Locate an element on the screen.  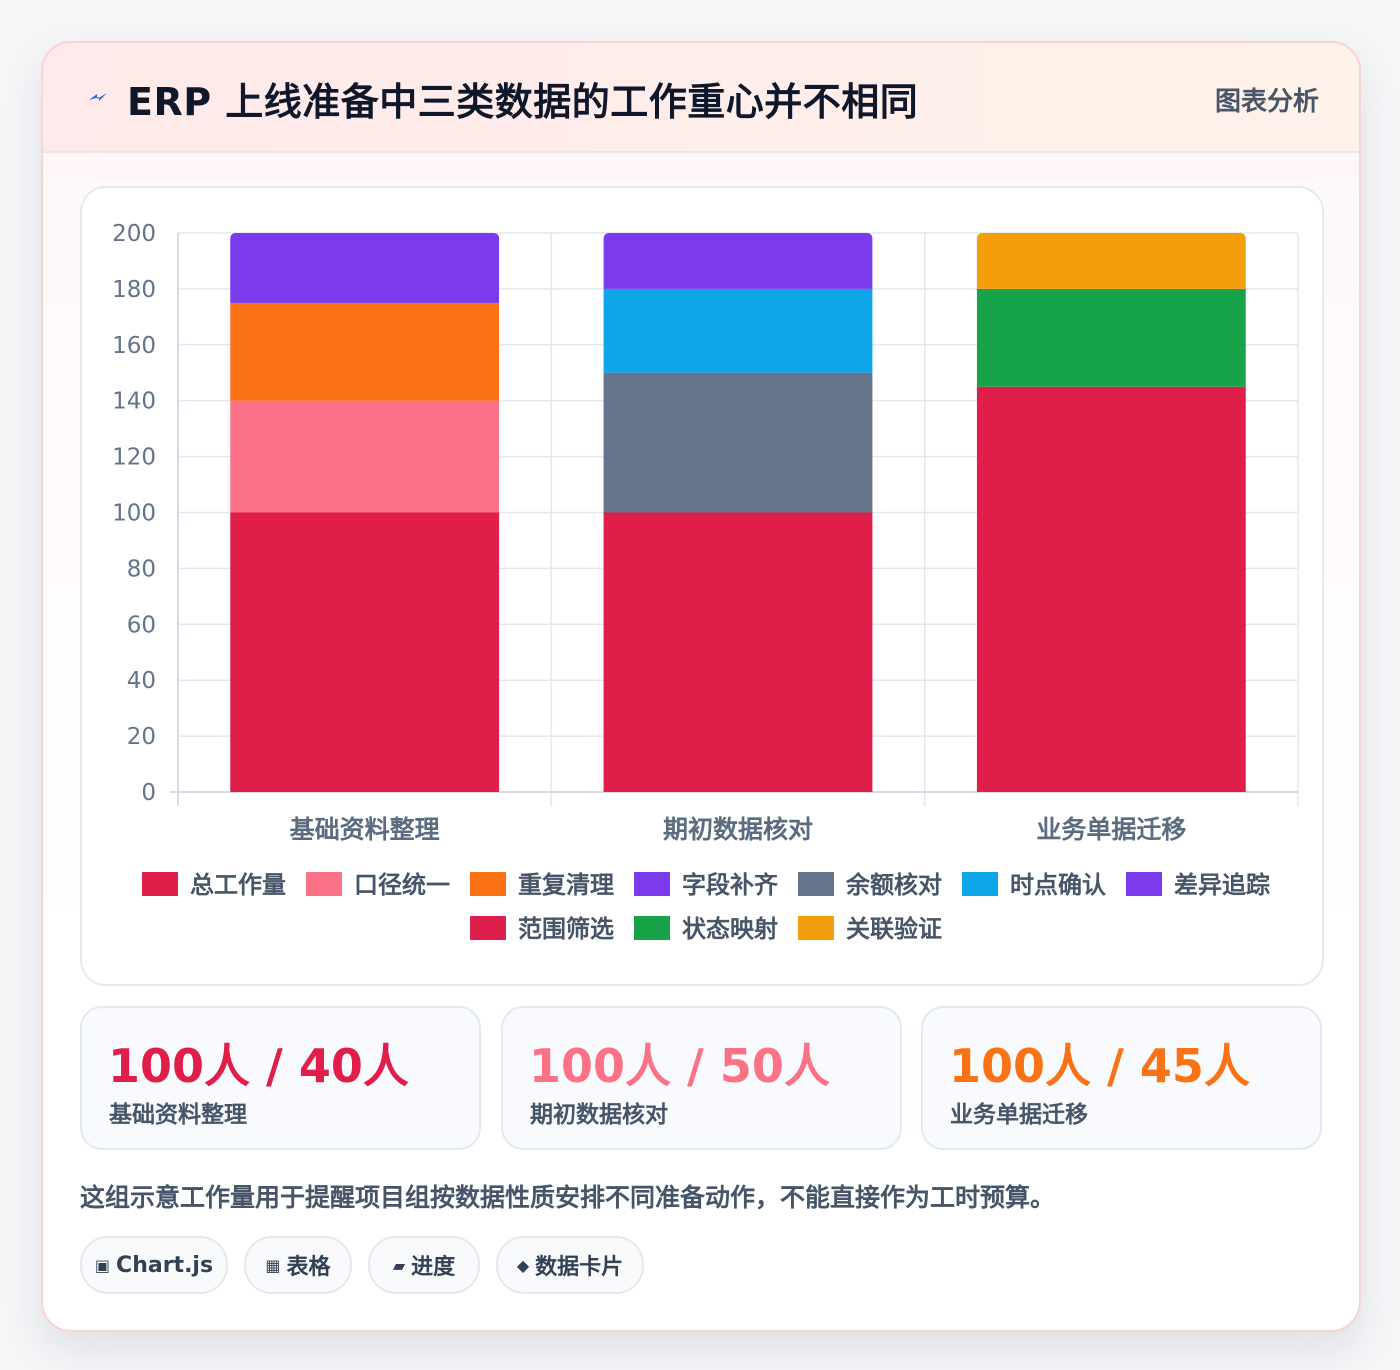
chip-data-card: ◆ 数据卡片 is located at coordinates (570, 1265).